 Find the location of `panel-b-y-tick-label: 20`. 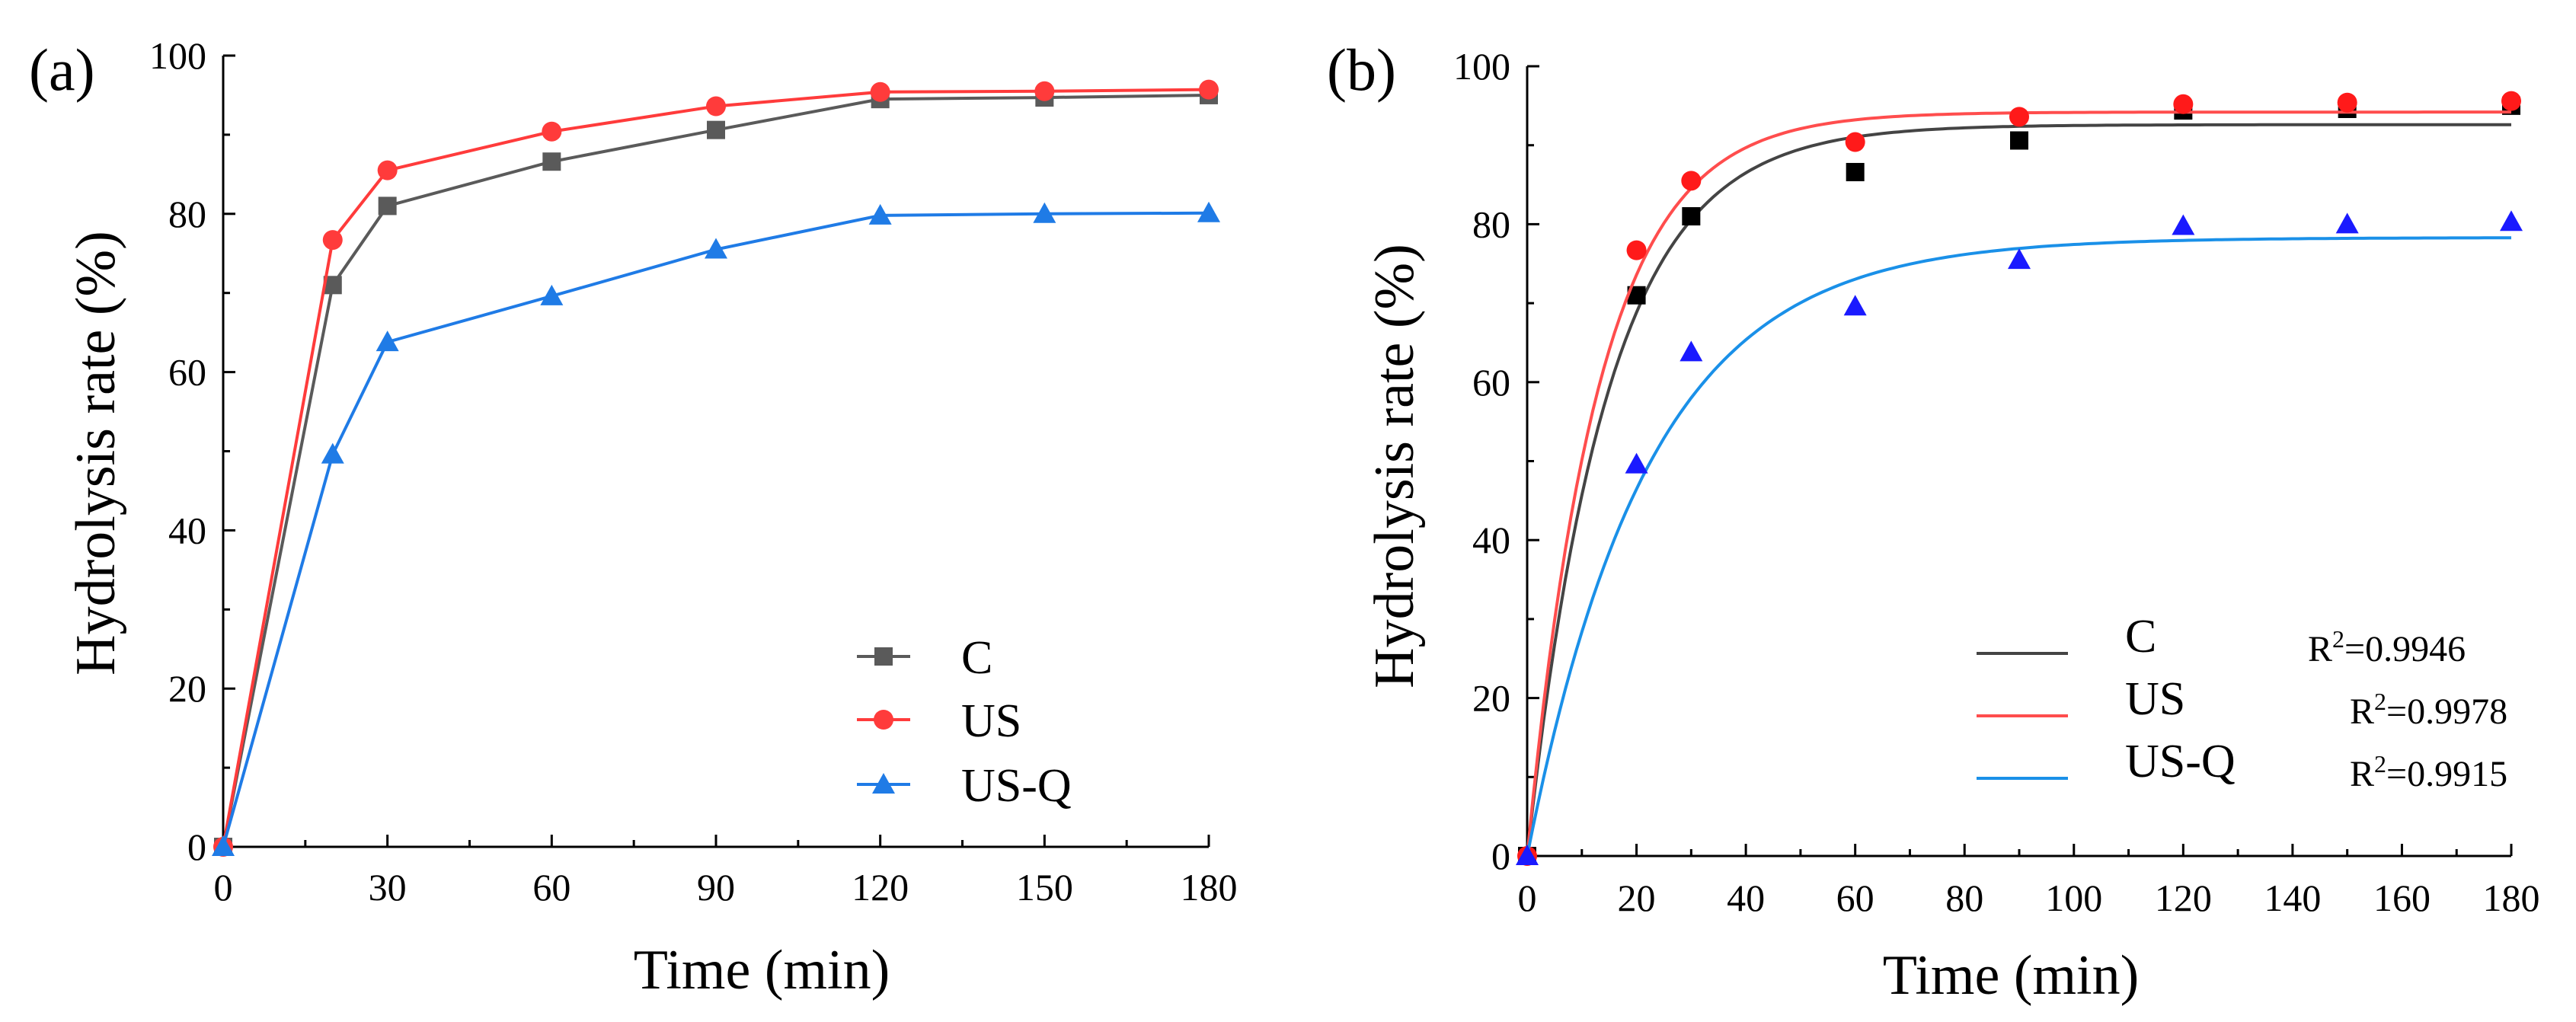

panel-b-y-tick-label: 20 is located at coordinates (1491, 698).